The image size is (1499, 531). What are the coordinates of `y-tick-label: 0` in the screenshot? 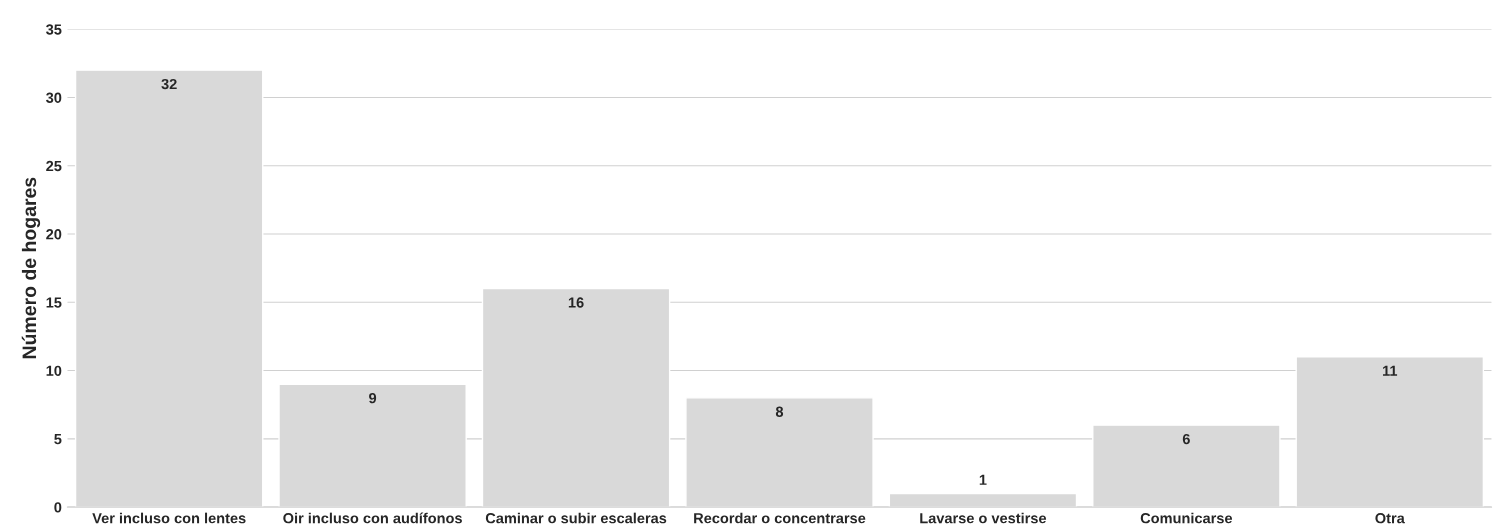 It's located at (58, 507).